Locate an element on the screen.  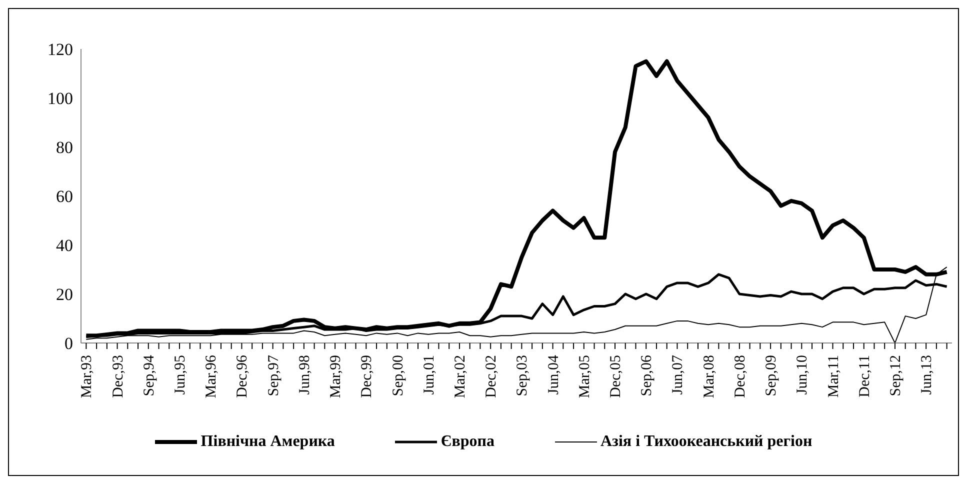
y-tick-label: 100 is located at coordinates (60, 98).